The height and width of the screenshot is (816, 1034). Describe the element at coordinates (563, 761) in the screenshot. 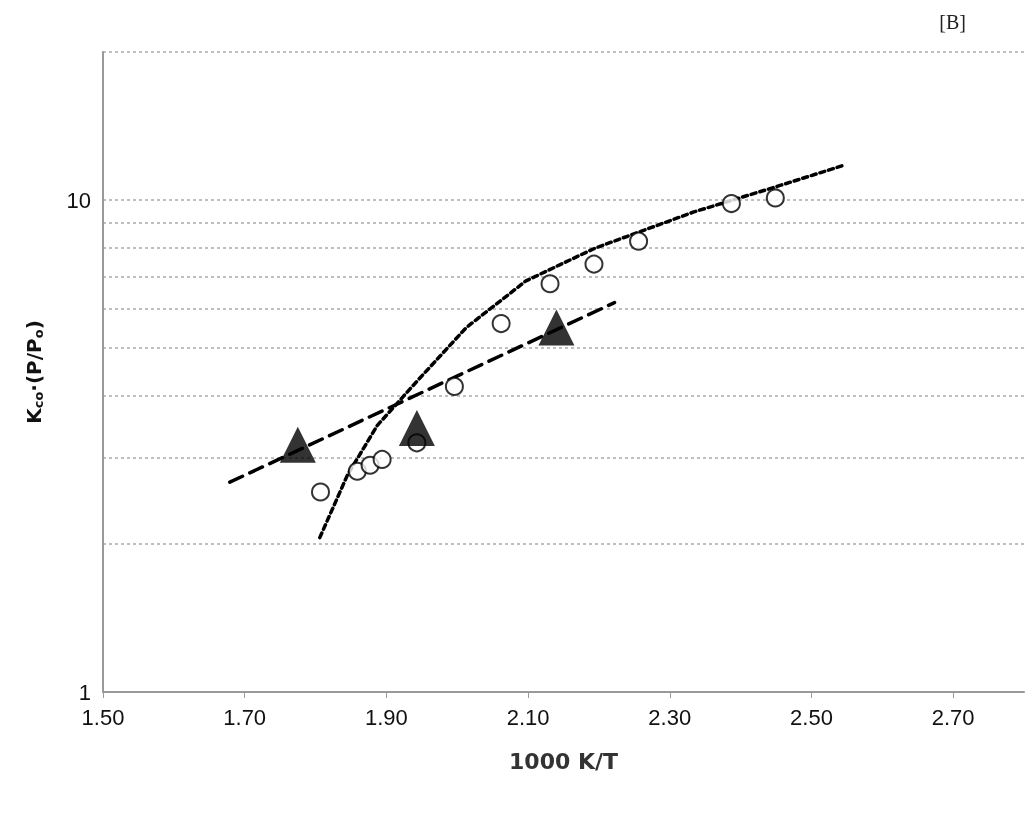

I see `x-axis-title: 1000 K/T` at that location.